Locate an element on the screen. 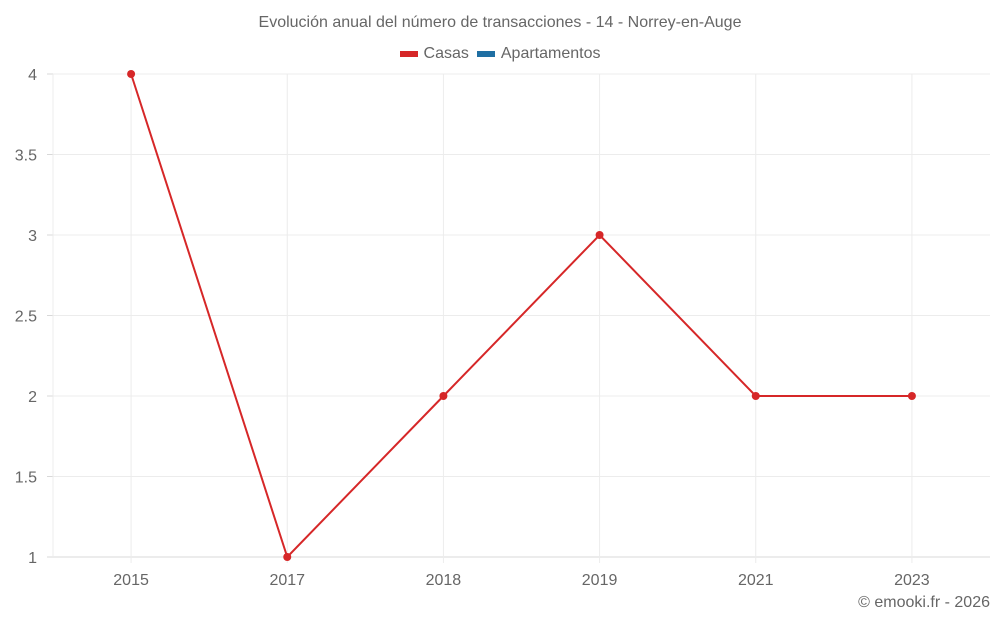 The image size is (1000, 625). x-tick-label: 2021 is located at coordinates (756, 580).